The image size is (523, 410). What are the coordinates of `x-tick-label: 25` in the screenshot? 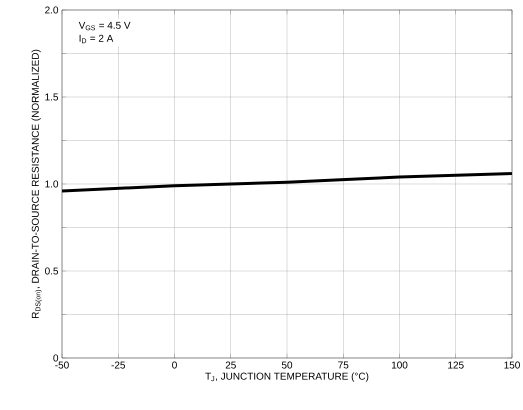 It's located at (231, 365).